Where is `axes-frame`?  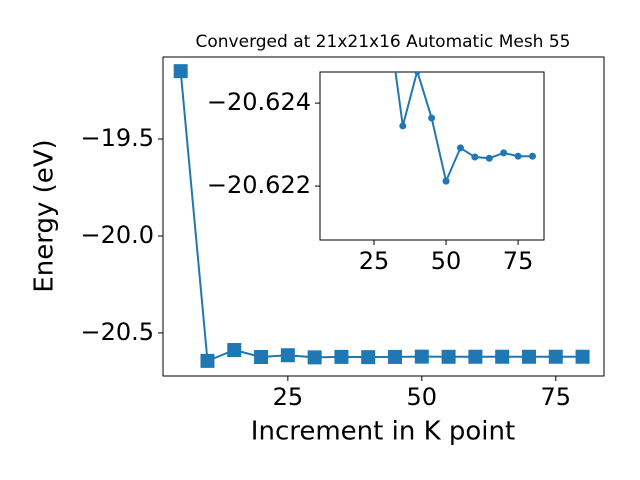
axes-frame is located at coordinates (432, 156).